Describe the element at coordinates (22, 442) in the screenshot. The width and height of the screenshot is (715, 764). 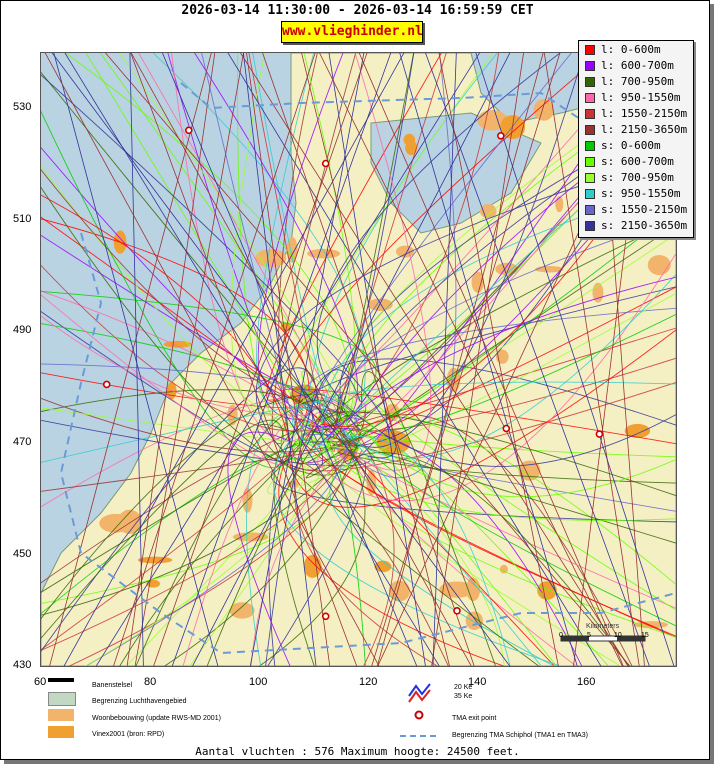
I see `y-tick-label: 470` at that location.